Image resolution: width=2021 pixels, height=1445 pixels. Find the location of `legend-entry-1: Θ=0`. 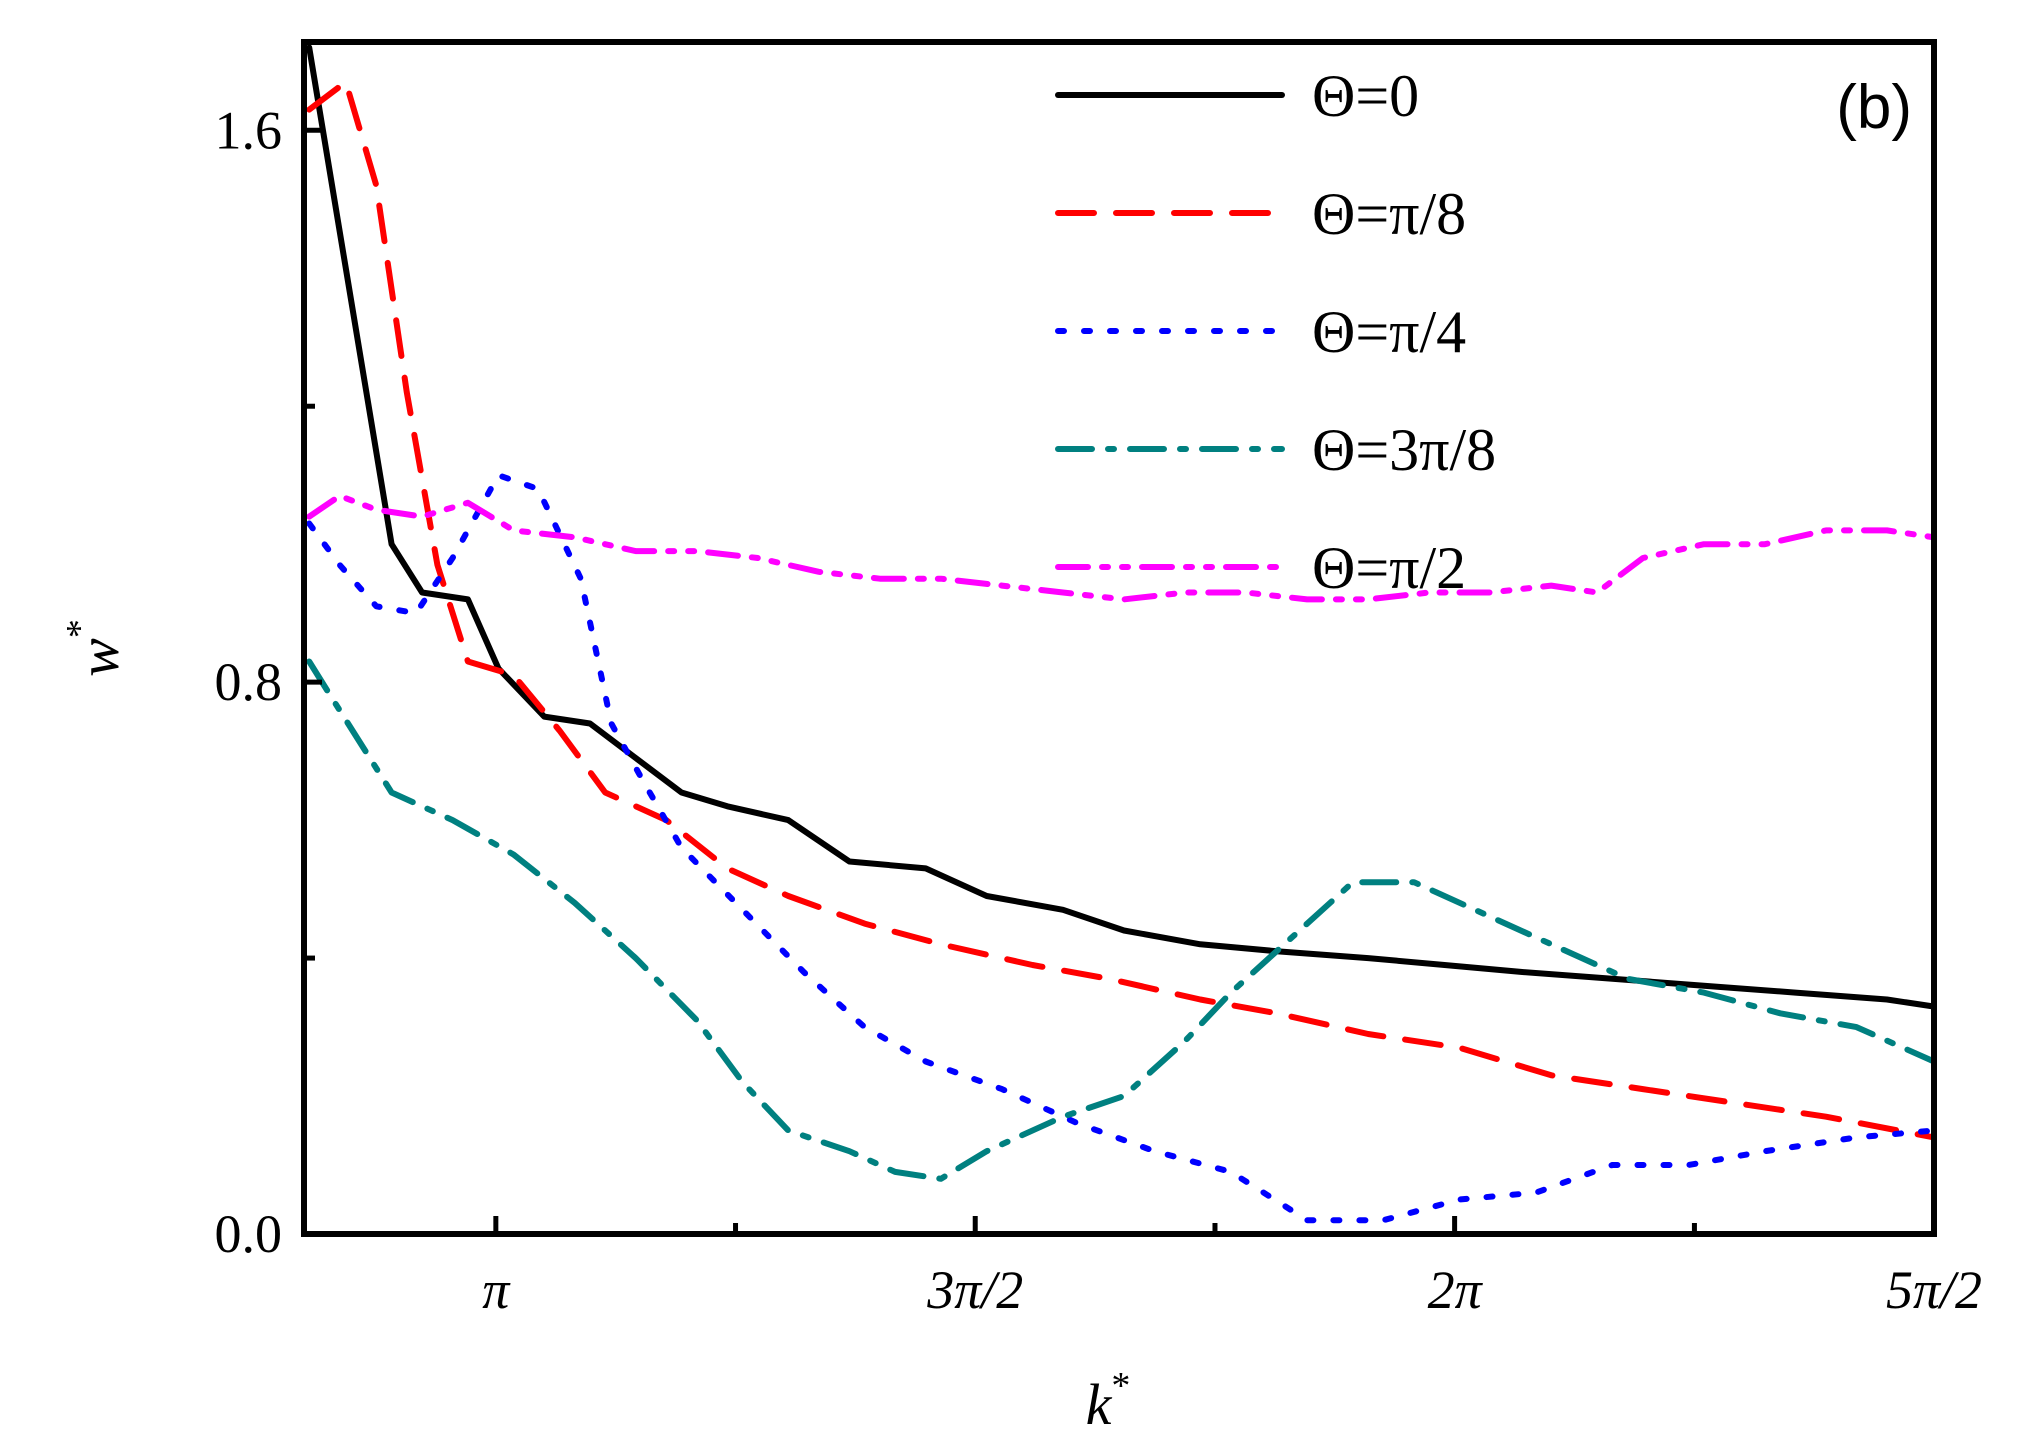

legend-entry-1: Θ=0 is located at coordinates (1237, 96).